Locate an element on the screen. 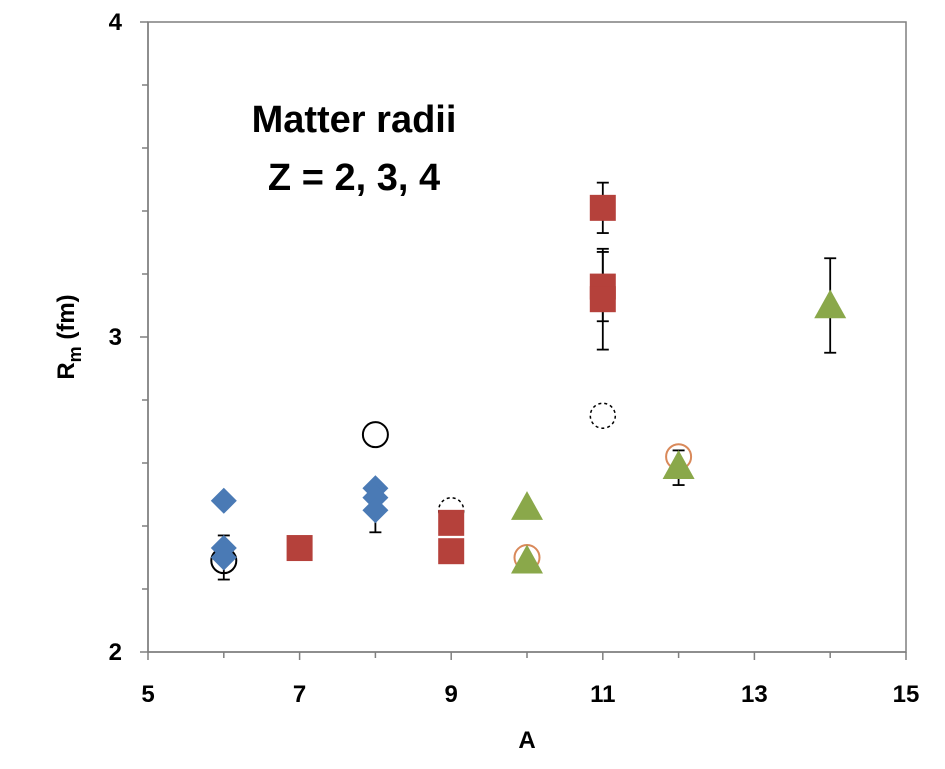 The height and width of the screenshot is (769, 945). y-tick-label: 2 is located at coordinates (115, 652).